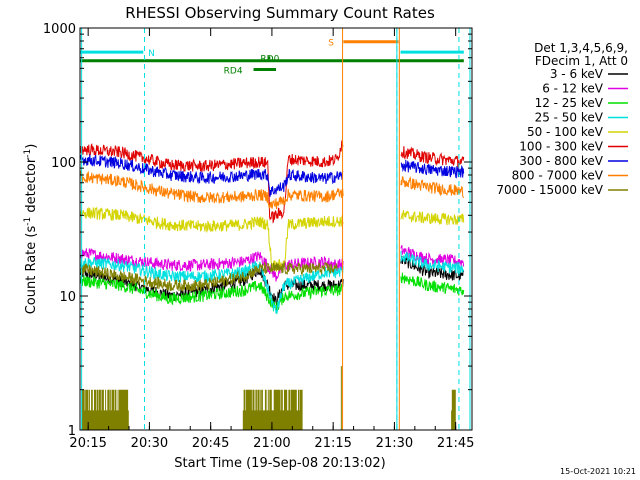  What do you see at coordinates (581, 48) in the screenshot?
I see `legend-header-0: Det 1,3,4,5,6,9,` at bounding box center [581, 48].